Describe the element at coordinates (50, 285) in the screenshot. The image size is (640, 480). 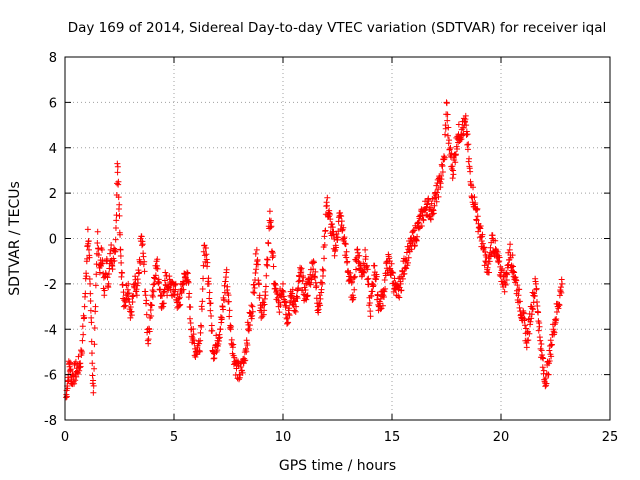
I see `y-tick-label: -2` at that location.